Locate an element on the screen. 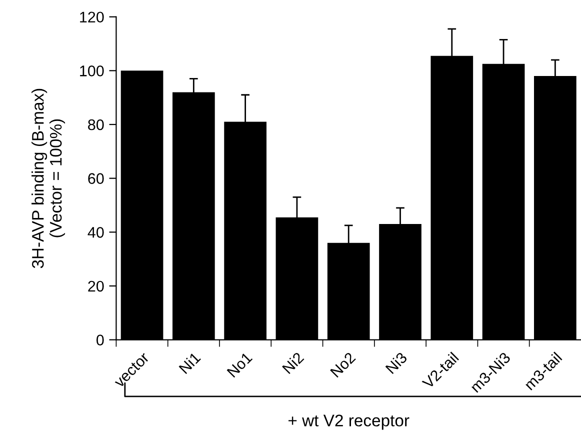  x-tick-label: Ni3 is located at coordinates (396, 362).